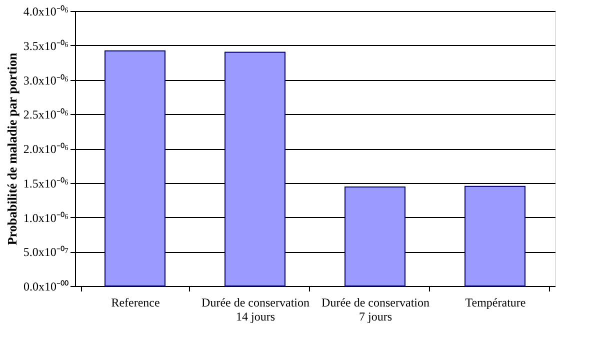 The width and height of the screenshot is (614, 350). I want to click on y-tick-label: 3.5x10⁻⁰⁶, so click(45, 45).